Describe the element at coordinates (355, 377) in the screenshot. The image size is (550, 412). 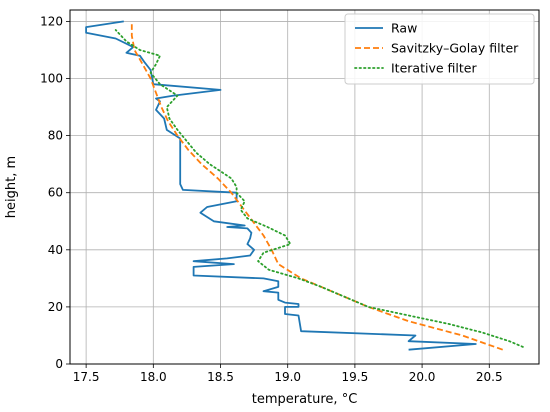
I see `x-tick-label: 19.5` at that location.